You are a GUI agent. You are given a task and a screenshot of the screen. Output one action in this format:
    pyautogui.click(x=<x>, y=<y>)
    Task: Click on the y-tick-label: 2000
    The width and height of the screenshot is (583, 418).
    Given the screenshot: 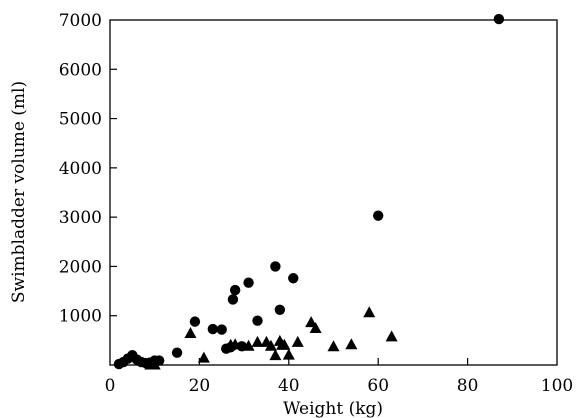 What is the action you would take?
    pyautogui.click(x=80, y=267)
    